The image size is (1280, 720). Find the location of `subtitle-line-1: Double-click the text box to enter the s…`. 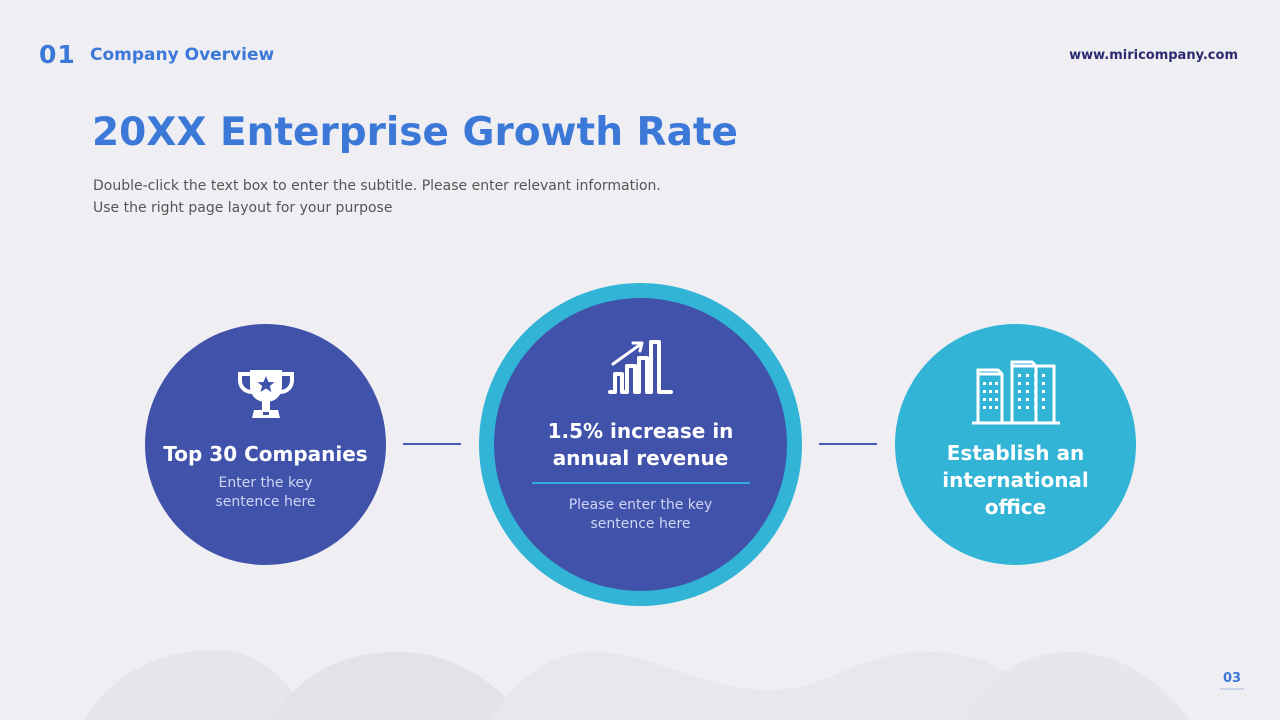

subtitle-line-1: Double-click the text box to enter the s… is located at coordinates (377, 186).